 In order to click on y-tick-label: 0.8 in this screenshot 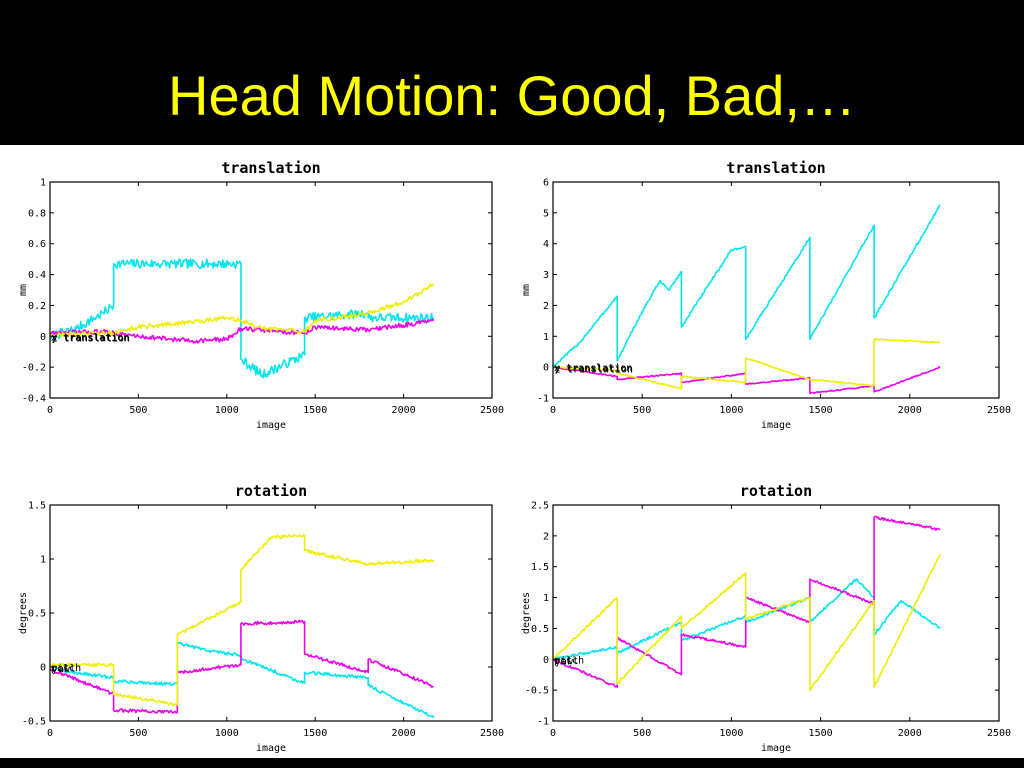, I will do `click(37, 213)`.